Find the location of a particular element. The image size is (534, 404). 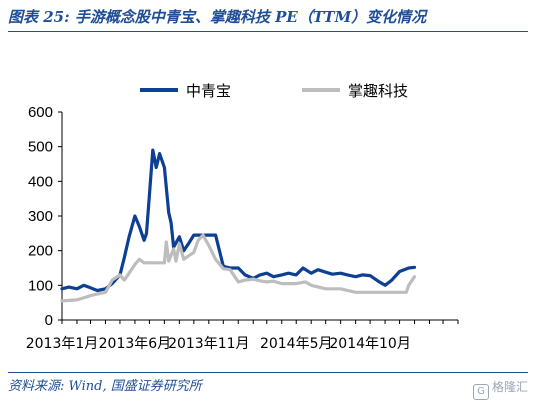

source-note: 资料来源: Wind, 国盛证券研究所 is located at coordinates (105, 386).